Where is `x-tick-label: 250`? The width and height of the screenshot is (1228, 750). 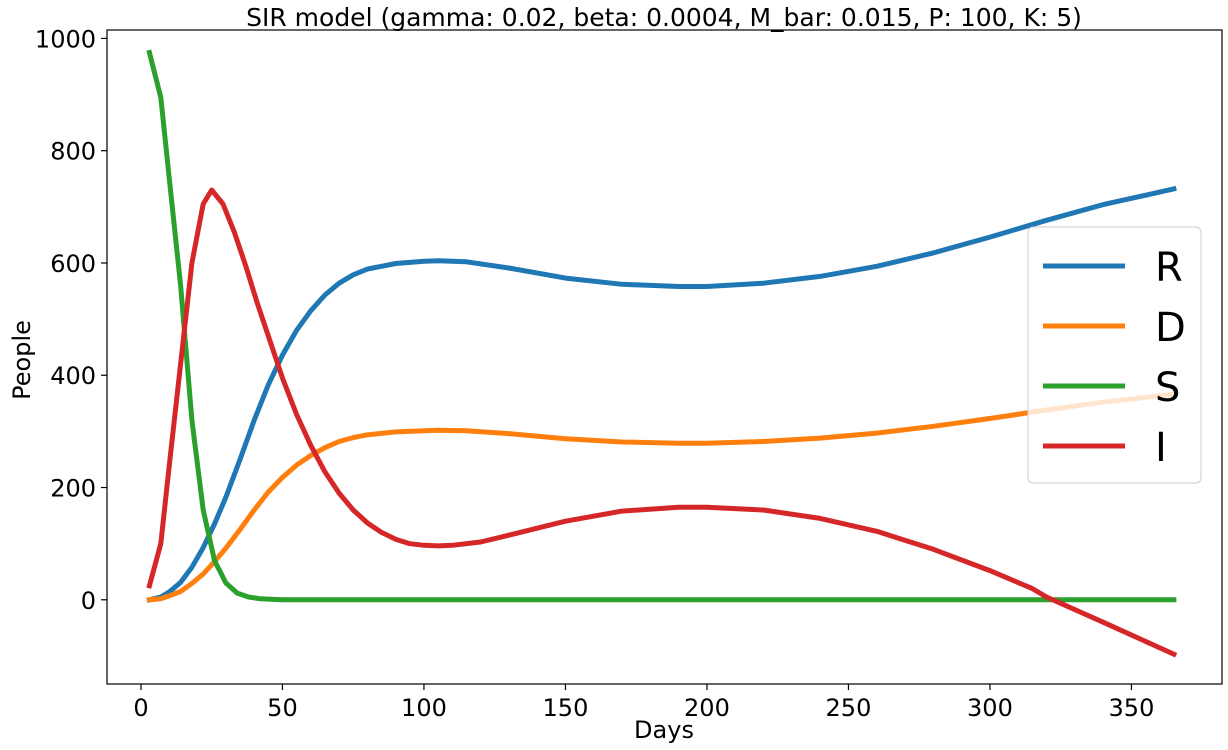 x-tick-label: 250 is located at coordinates (849, 708).